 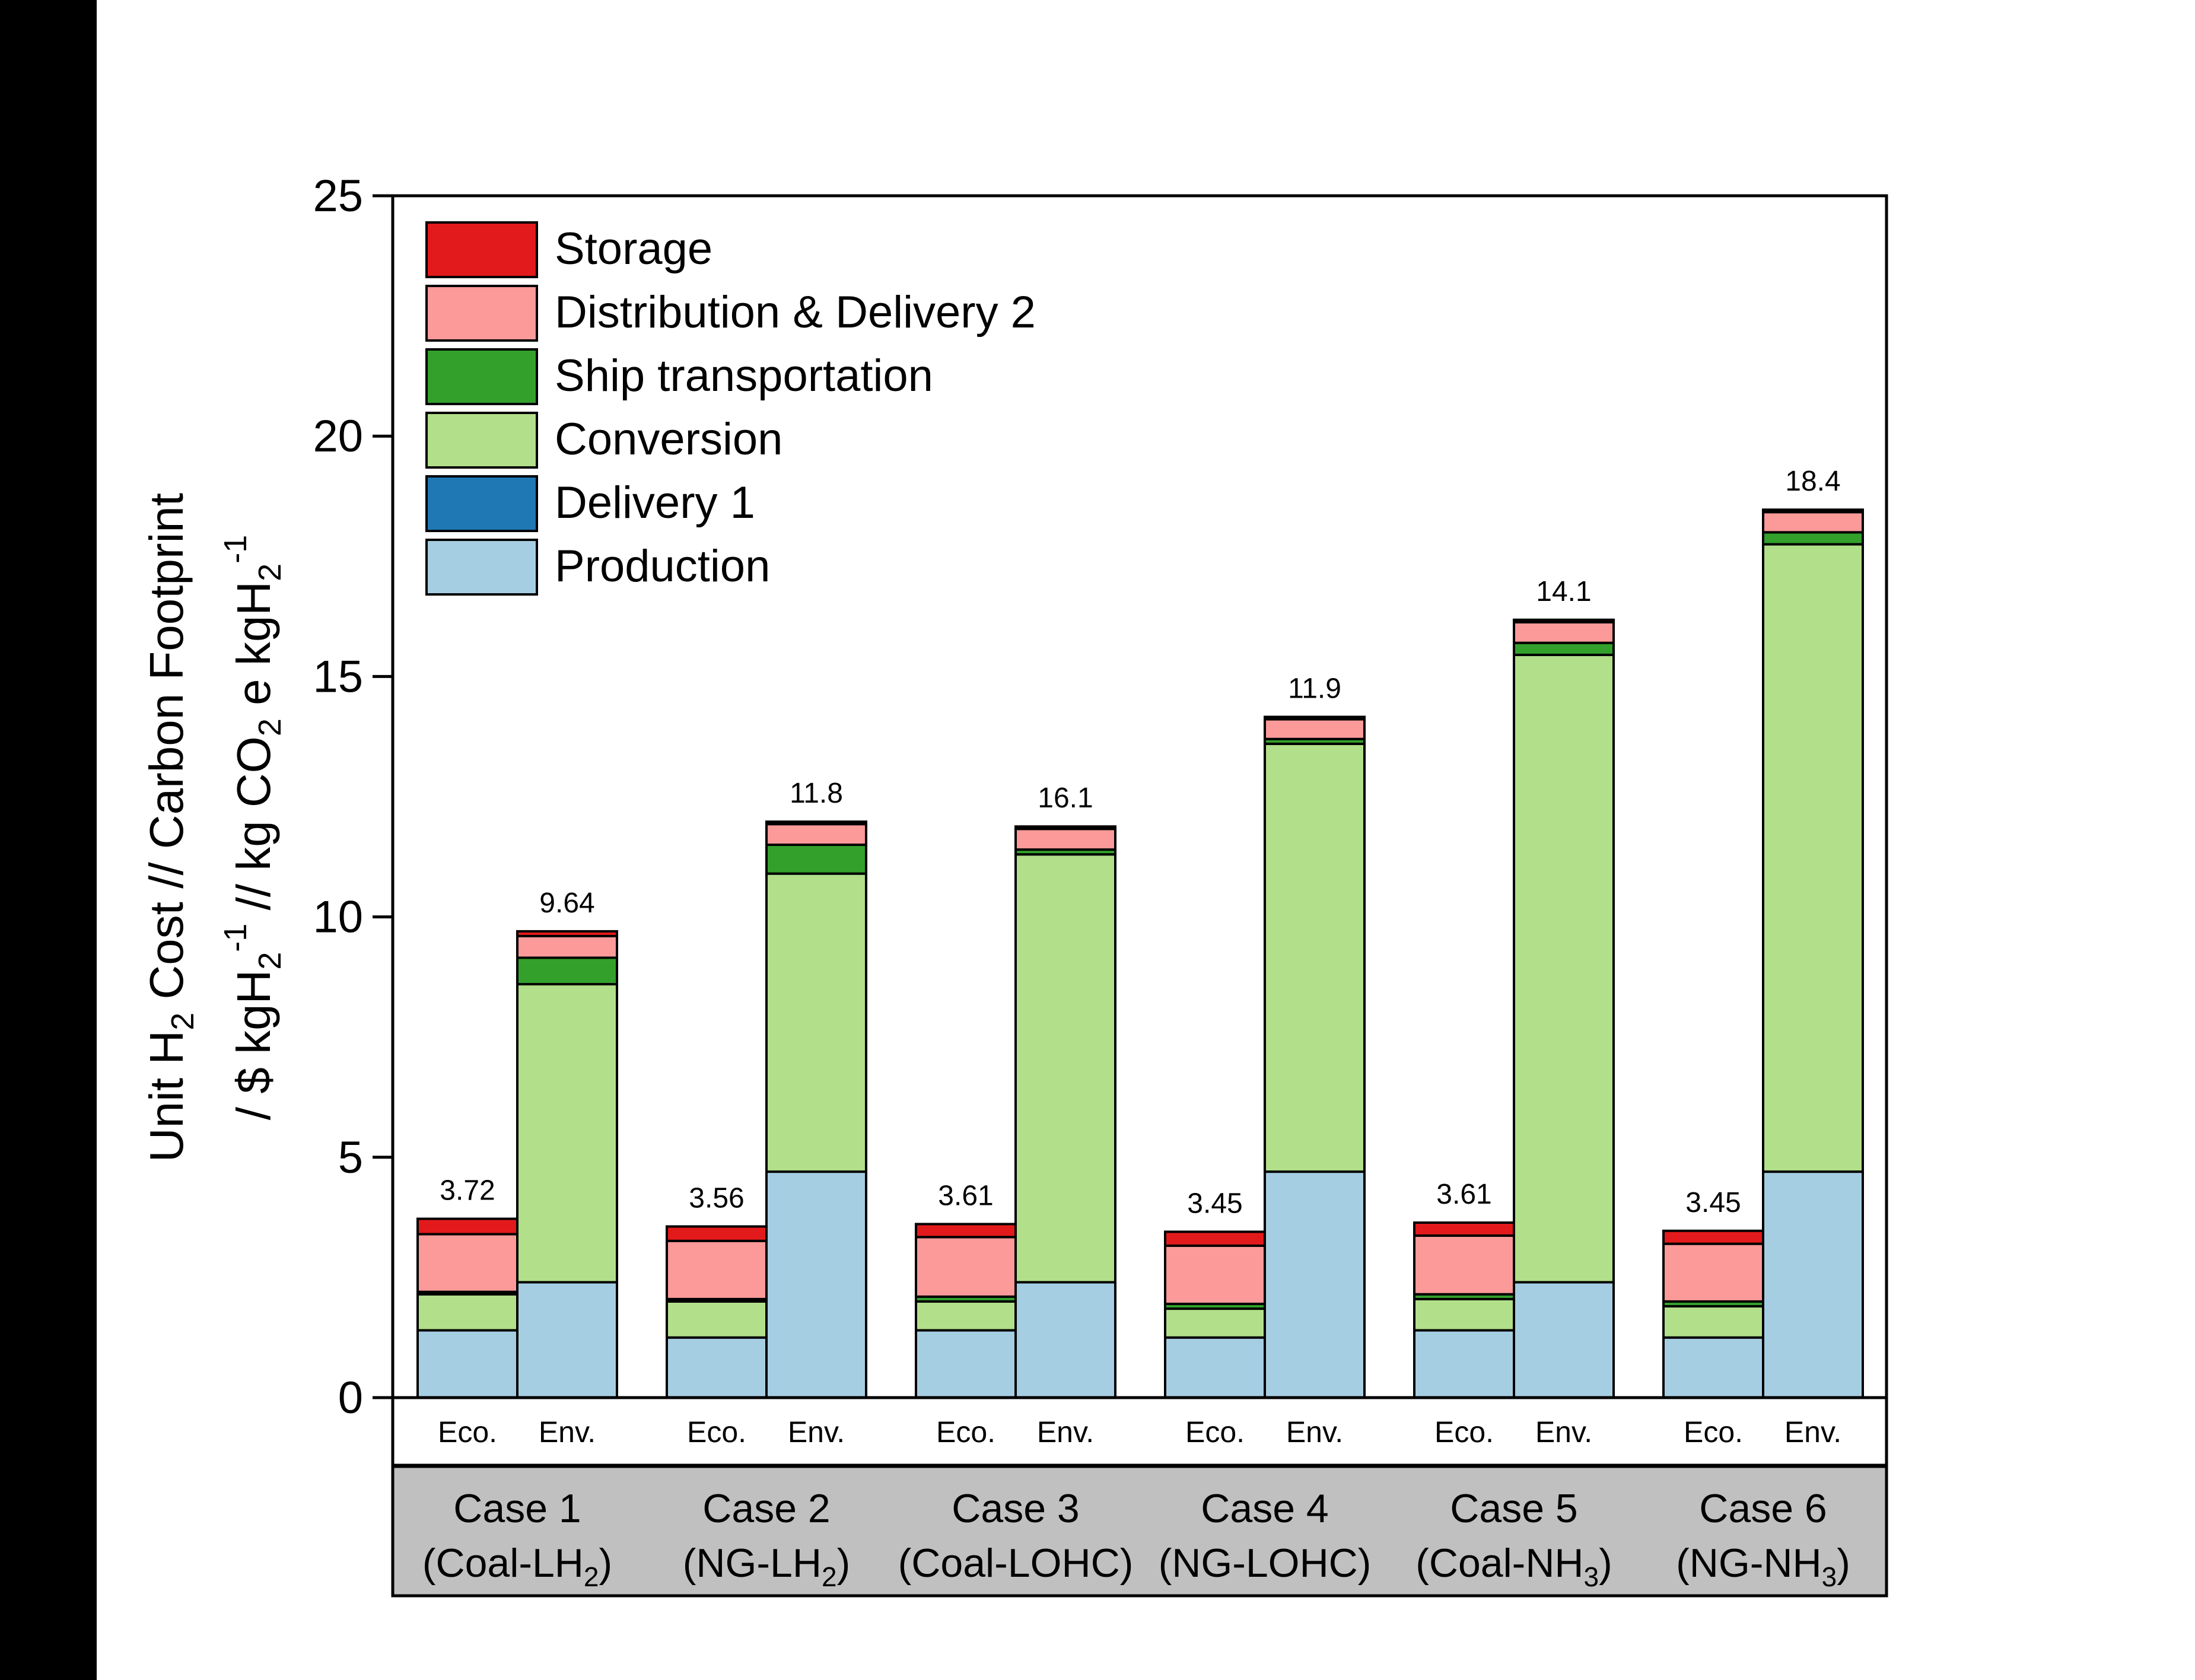 I want to click on y-axis-label-line2: / $ kgH2-1 // kg CO2 e kgH2-1, so click(x=253, y=827).